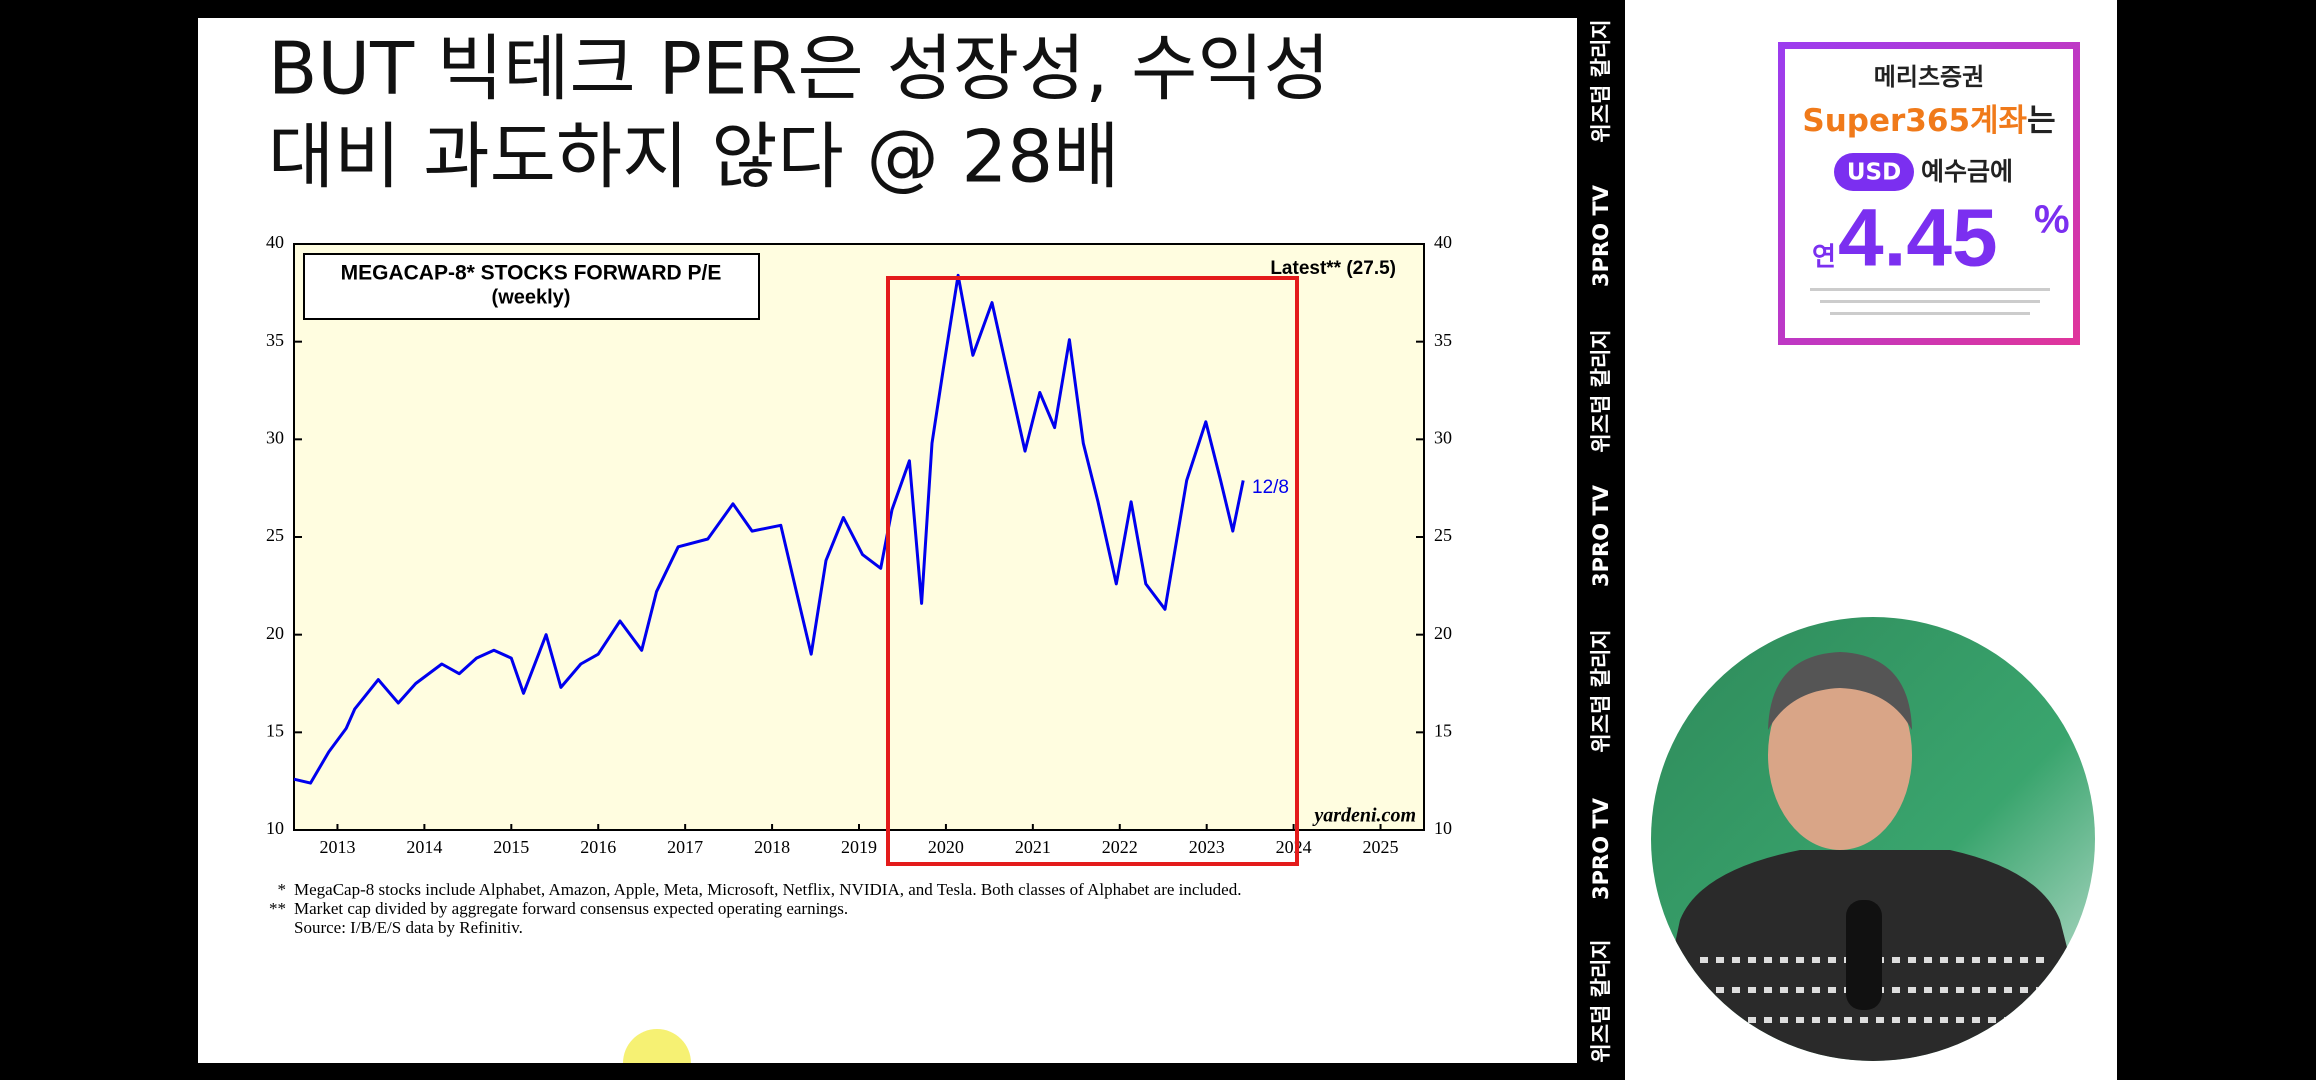 This screenshot has height=1080, width=2316. I want to click on source-logo: yardeni.com, so click(1364, 816).